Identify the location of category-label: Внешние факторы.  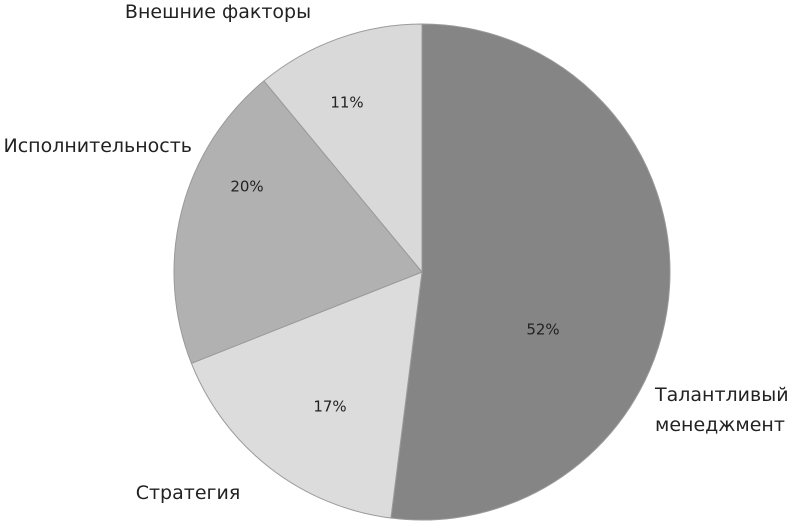
(218, 12).